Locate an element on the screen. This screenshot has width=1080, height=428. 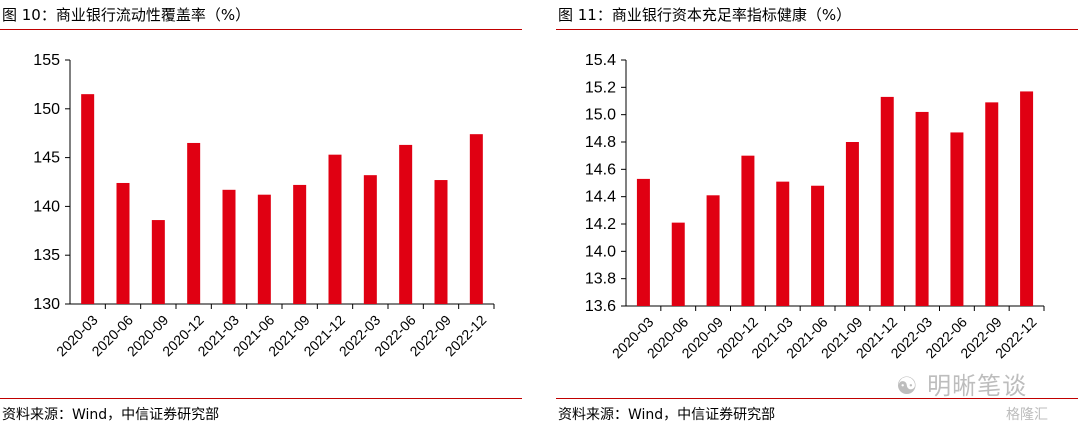
wechat-icon: ☯ is located at coordinates (907, 386).